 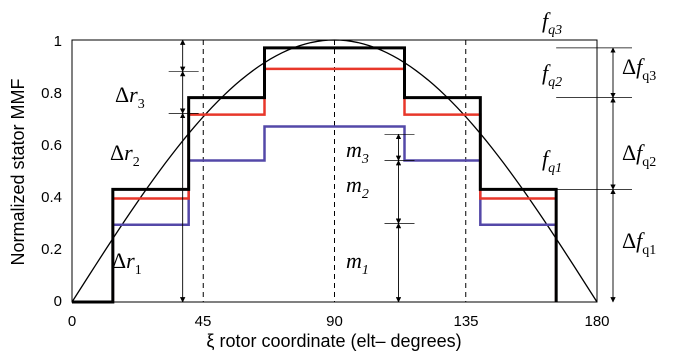 What do you see at coordinates (357, 263) in the screenshot?
I see `m1-label: m1` at bounding box center [357, 263].